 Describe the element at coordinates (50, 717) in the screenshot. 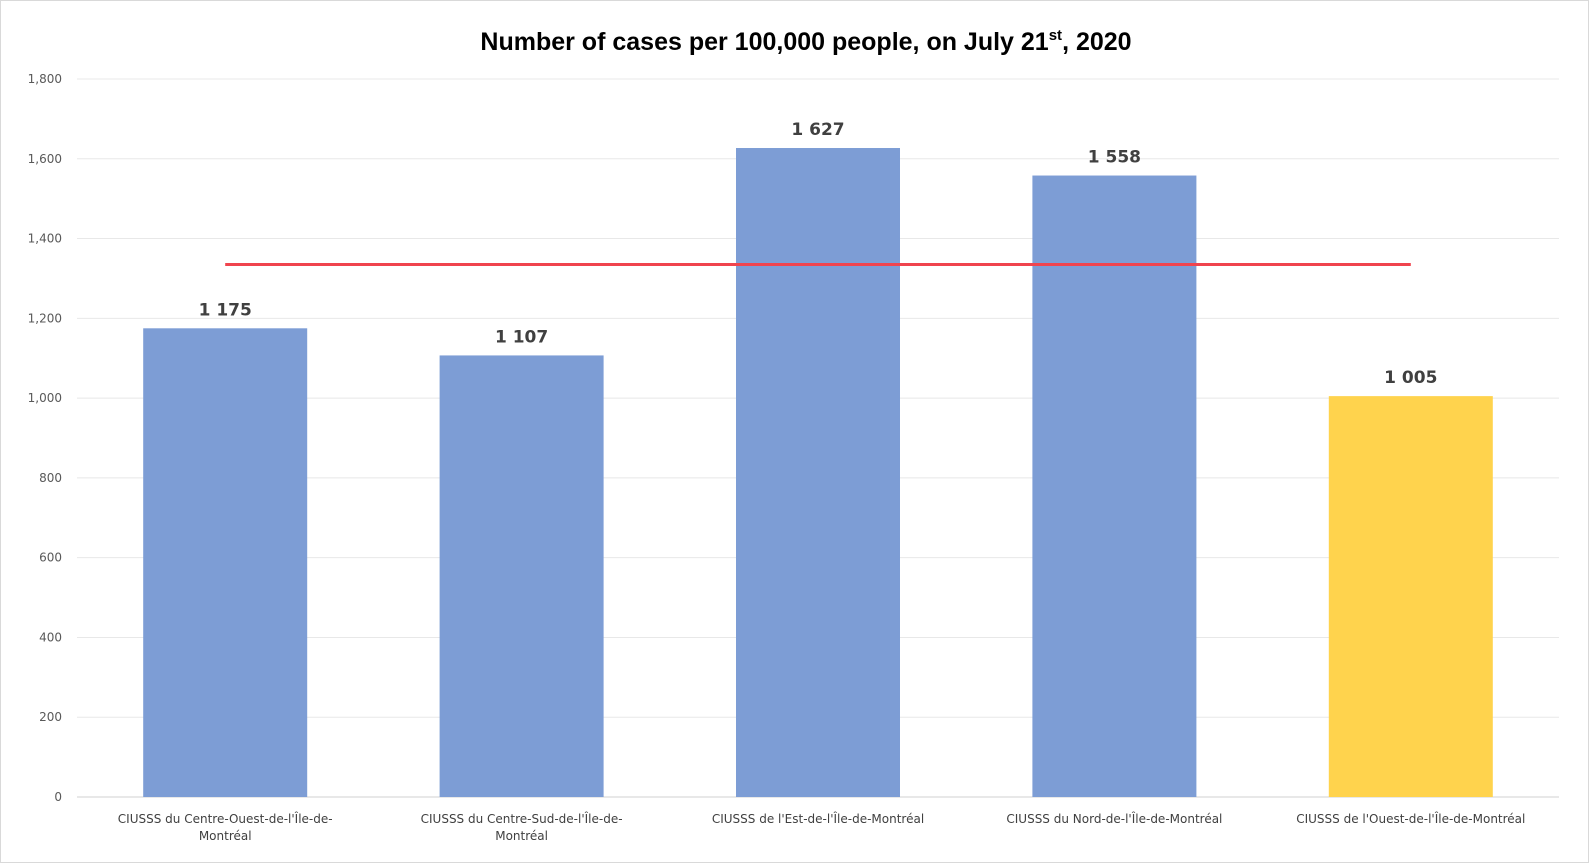

I see `y-tick-label: 200` at that location.